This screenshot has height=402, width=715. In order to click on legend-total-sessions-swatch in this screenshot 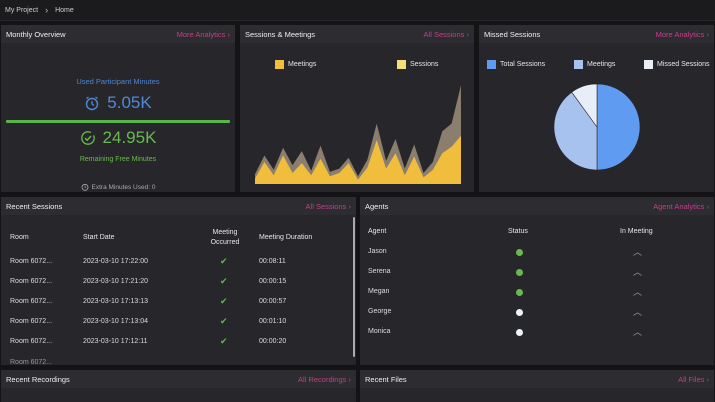, I will do `click(491, 64)`.